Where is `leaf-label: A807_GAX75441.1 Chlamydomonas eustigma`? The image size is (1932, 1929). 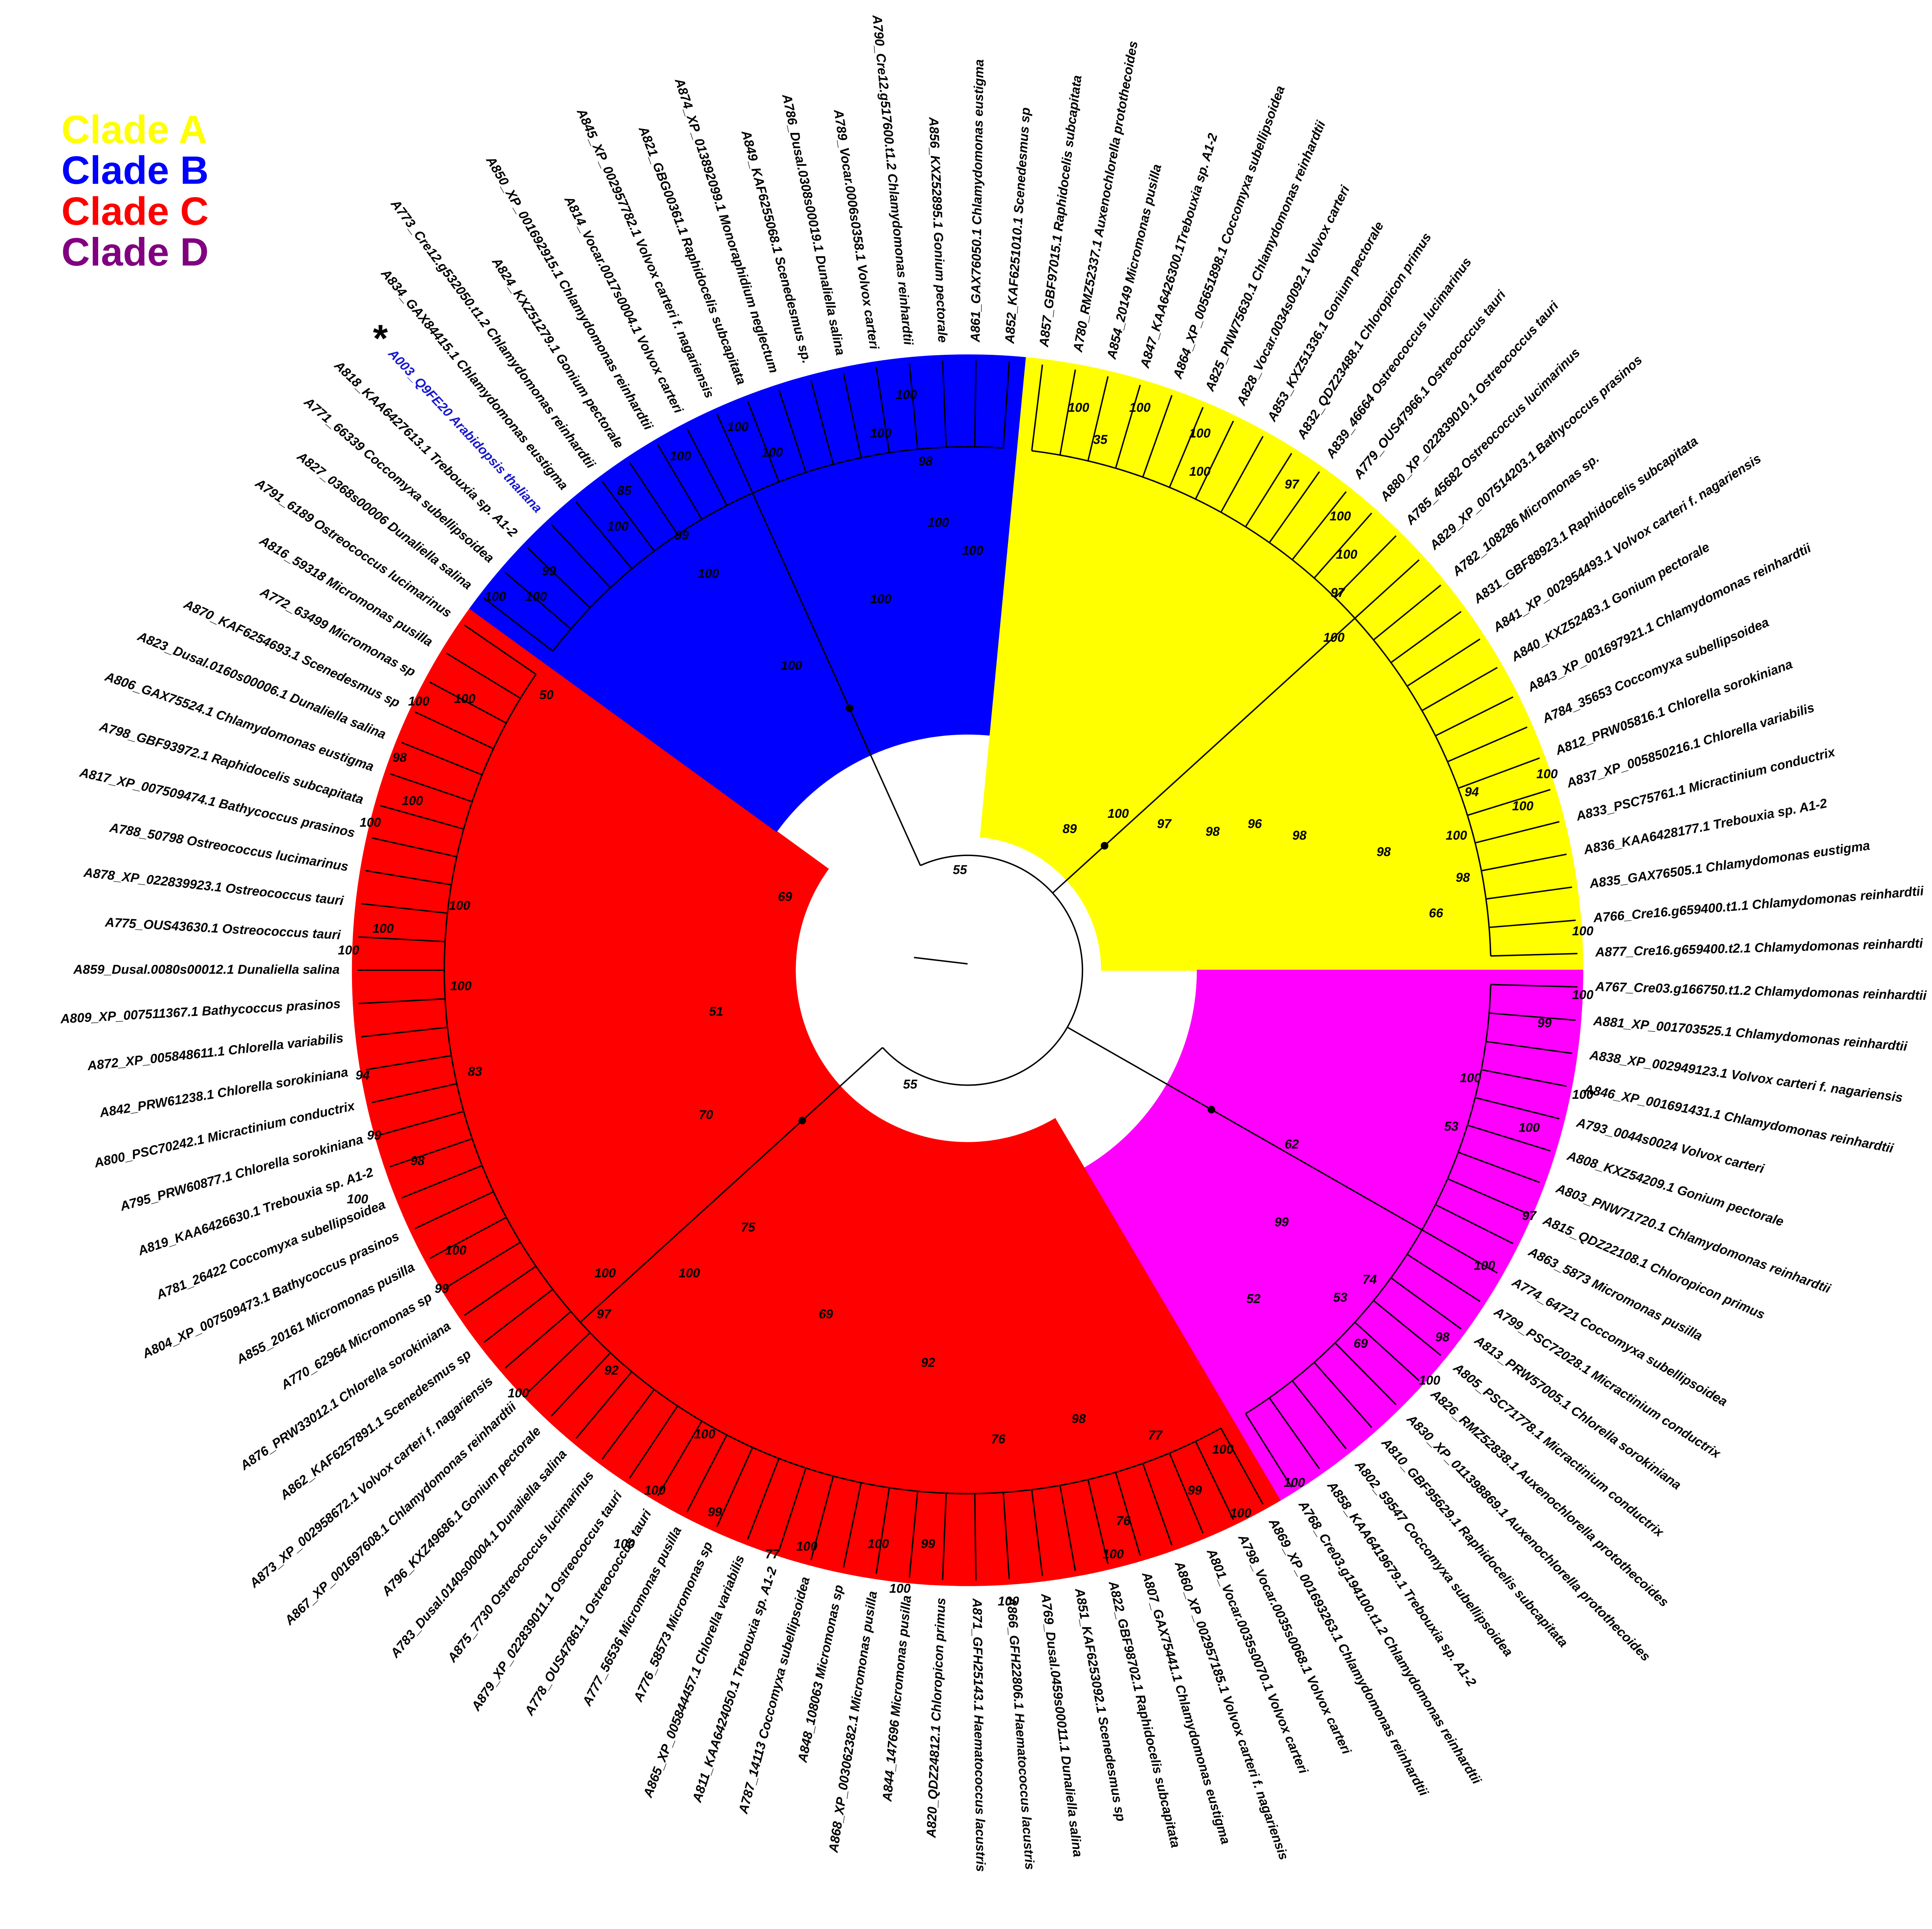
leaf-label: A807_GAX75441.1 Chlamydomonas eustigma is located at coordinates (1186, 1708).